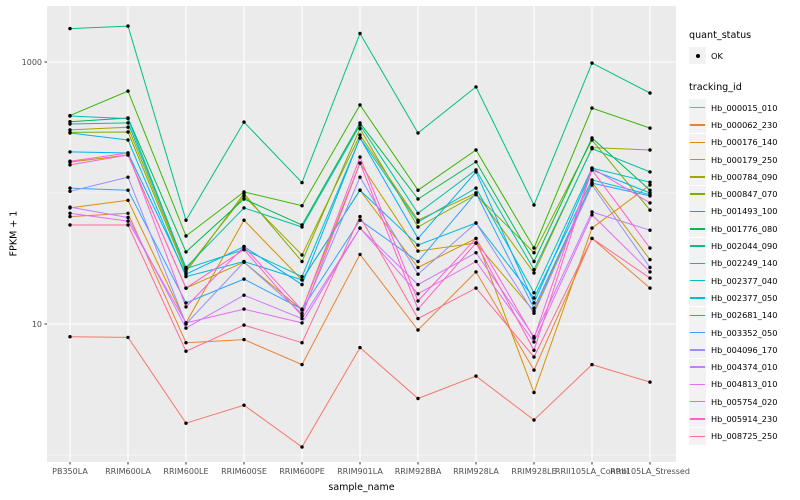  I want to click on legend-label: Hb_001776_080, so click(744, 228).